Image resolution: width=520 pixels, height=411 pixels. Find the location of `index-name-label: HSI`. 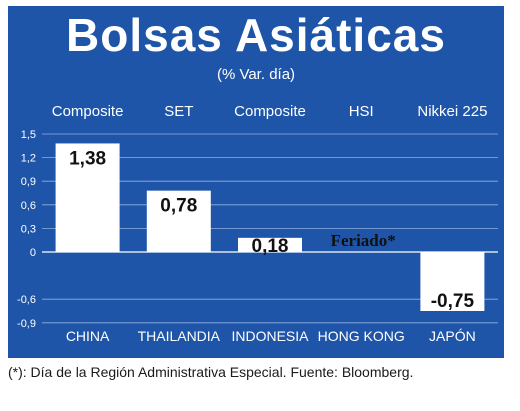

index-name-label: HSI is located at coordinates (361, 111).